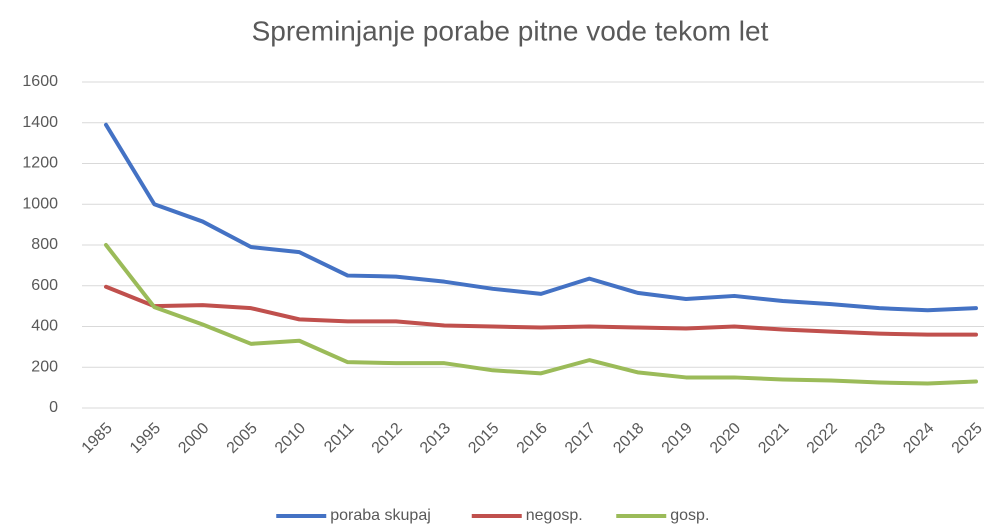 The image size is (988, 531). What do you see at coordinates (483, 438) in the screenshot?
I see `x-tick-label: 2015` at bounding box center [483, 438].